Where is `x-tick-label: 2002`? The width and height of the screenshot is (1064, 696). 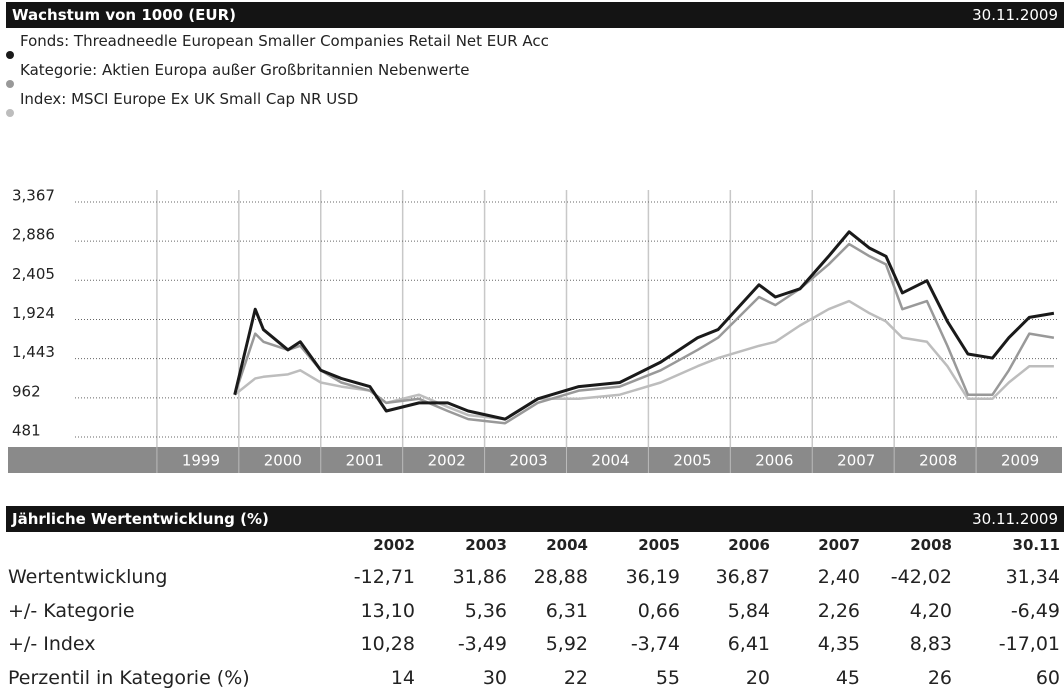 x-tick-label: 2002 is located at coordinates (447, 461).